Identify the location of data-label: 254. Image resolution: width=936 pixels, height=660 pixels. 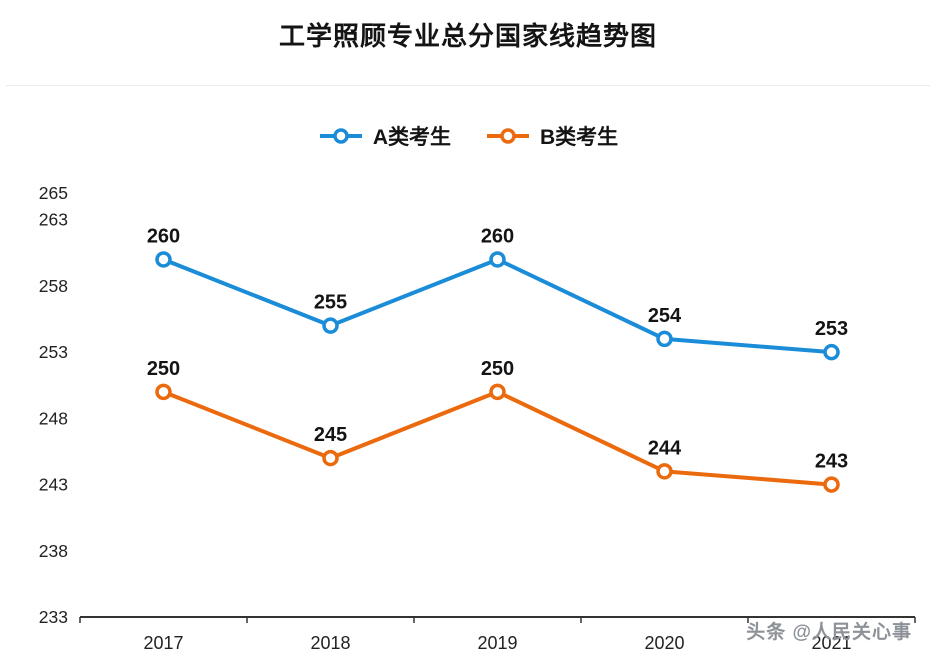
(665, 316).